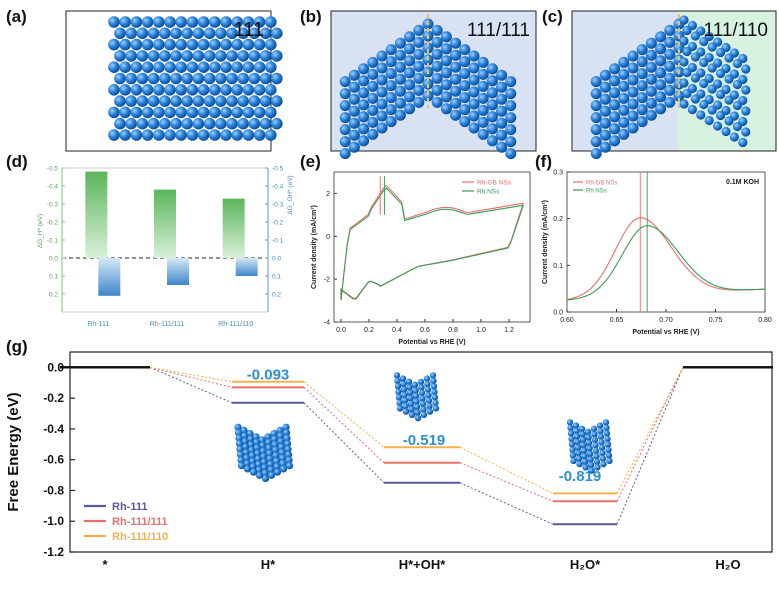 The height and width of the screenshot is (590, 779). Describe the element at coordinates (278, 187) in the screenshot. I see `right-tick-label: -0.4` at that location.